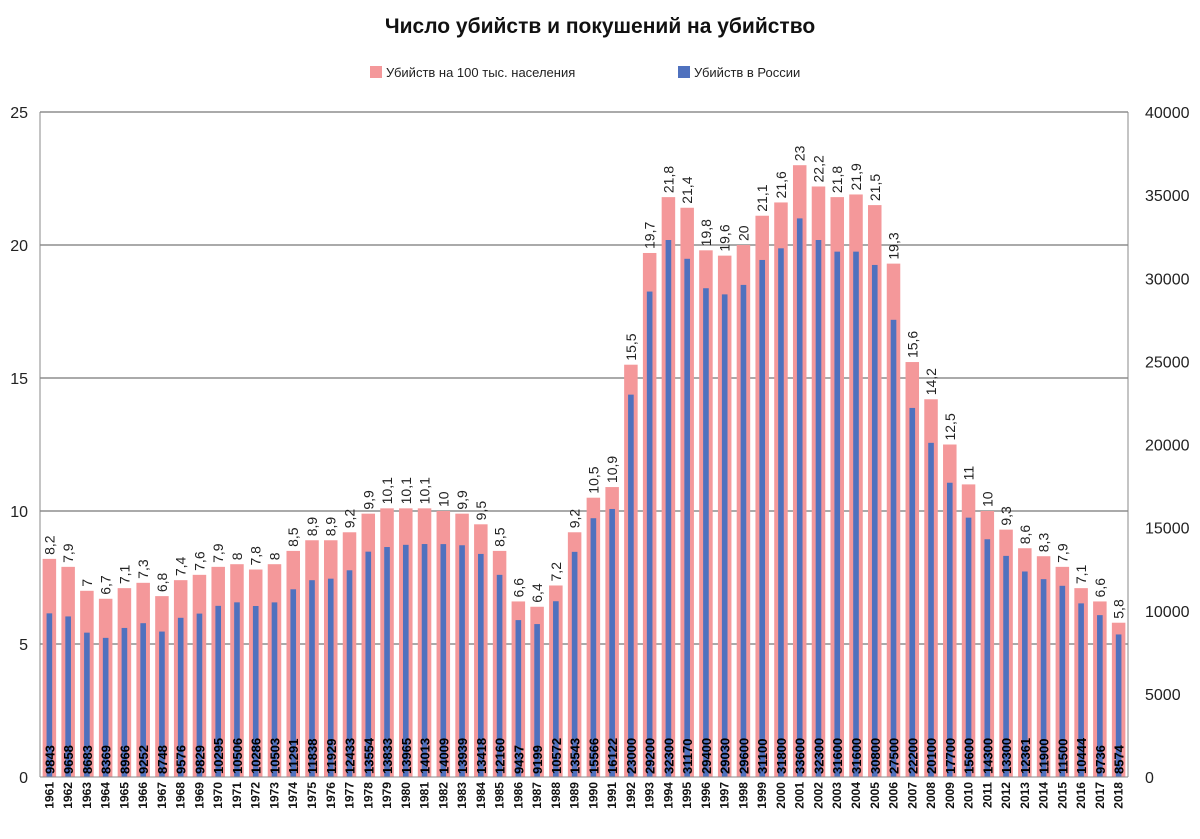 This screenshot has width=1200, height=839. I want to click on x-tick-label: 1963, so click(87, 795).